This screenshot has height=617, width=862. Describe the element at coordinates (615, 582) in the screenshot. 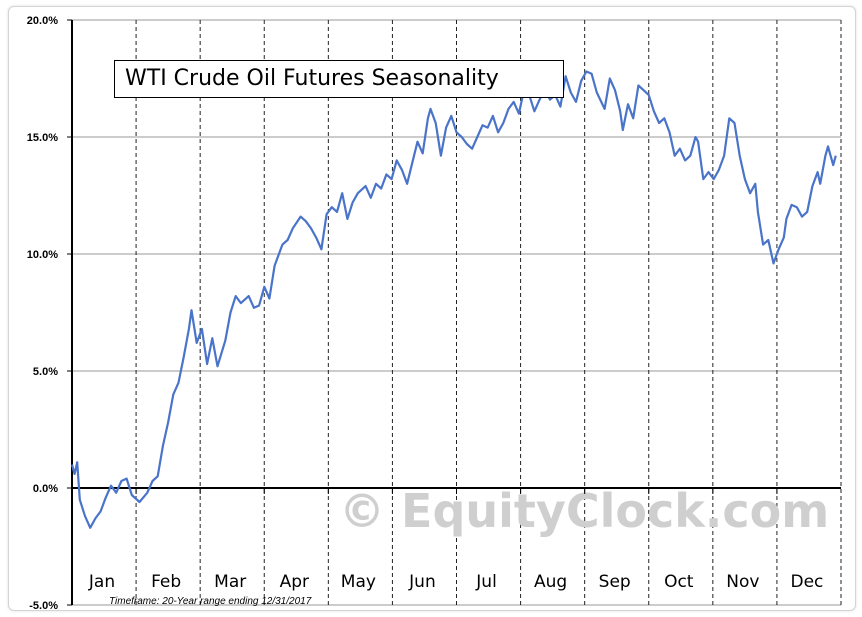

I see `x-tick-label: Sep` at that location.